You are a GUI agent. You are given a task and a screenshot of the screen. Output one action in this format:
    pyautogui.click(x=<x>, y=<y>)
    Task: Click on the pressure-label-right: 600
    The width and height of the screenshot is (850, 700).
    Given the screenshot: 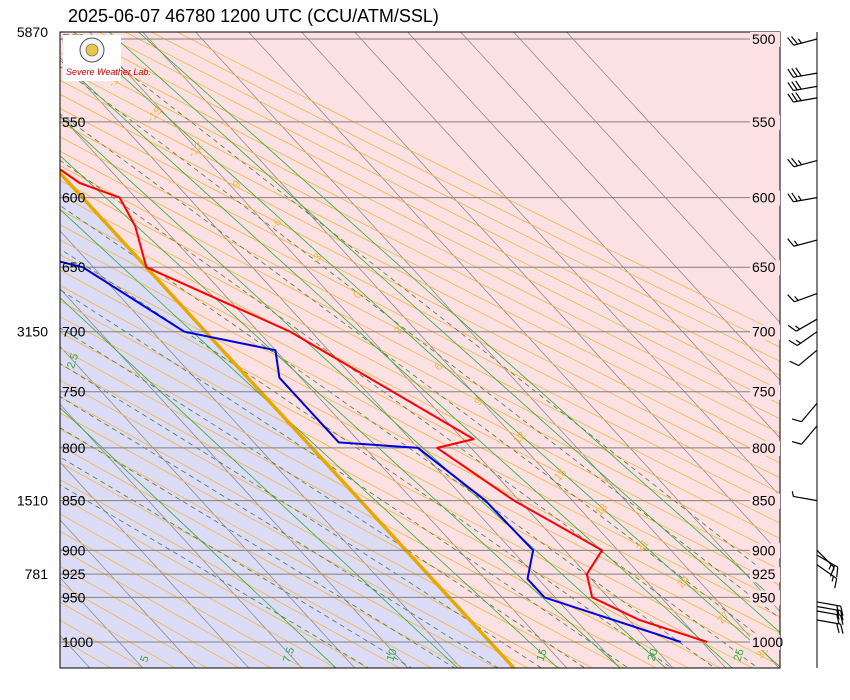 What is the action you would take?
    pyautogui.click(x=764, y=198)
    